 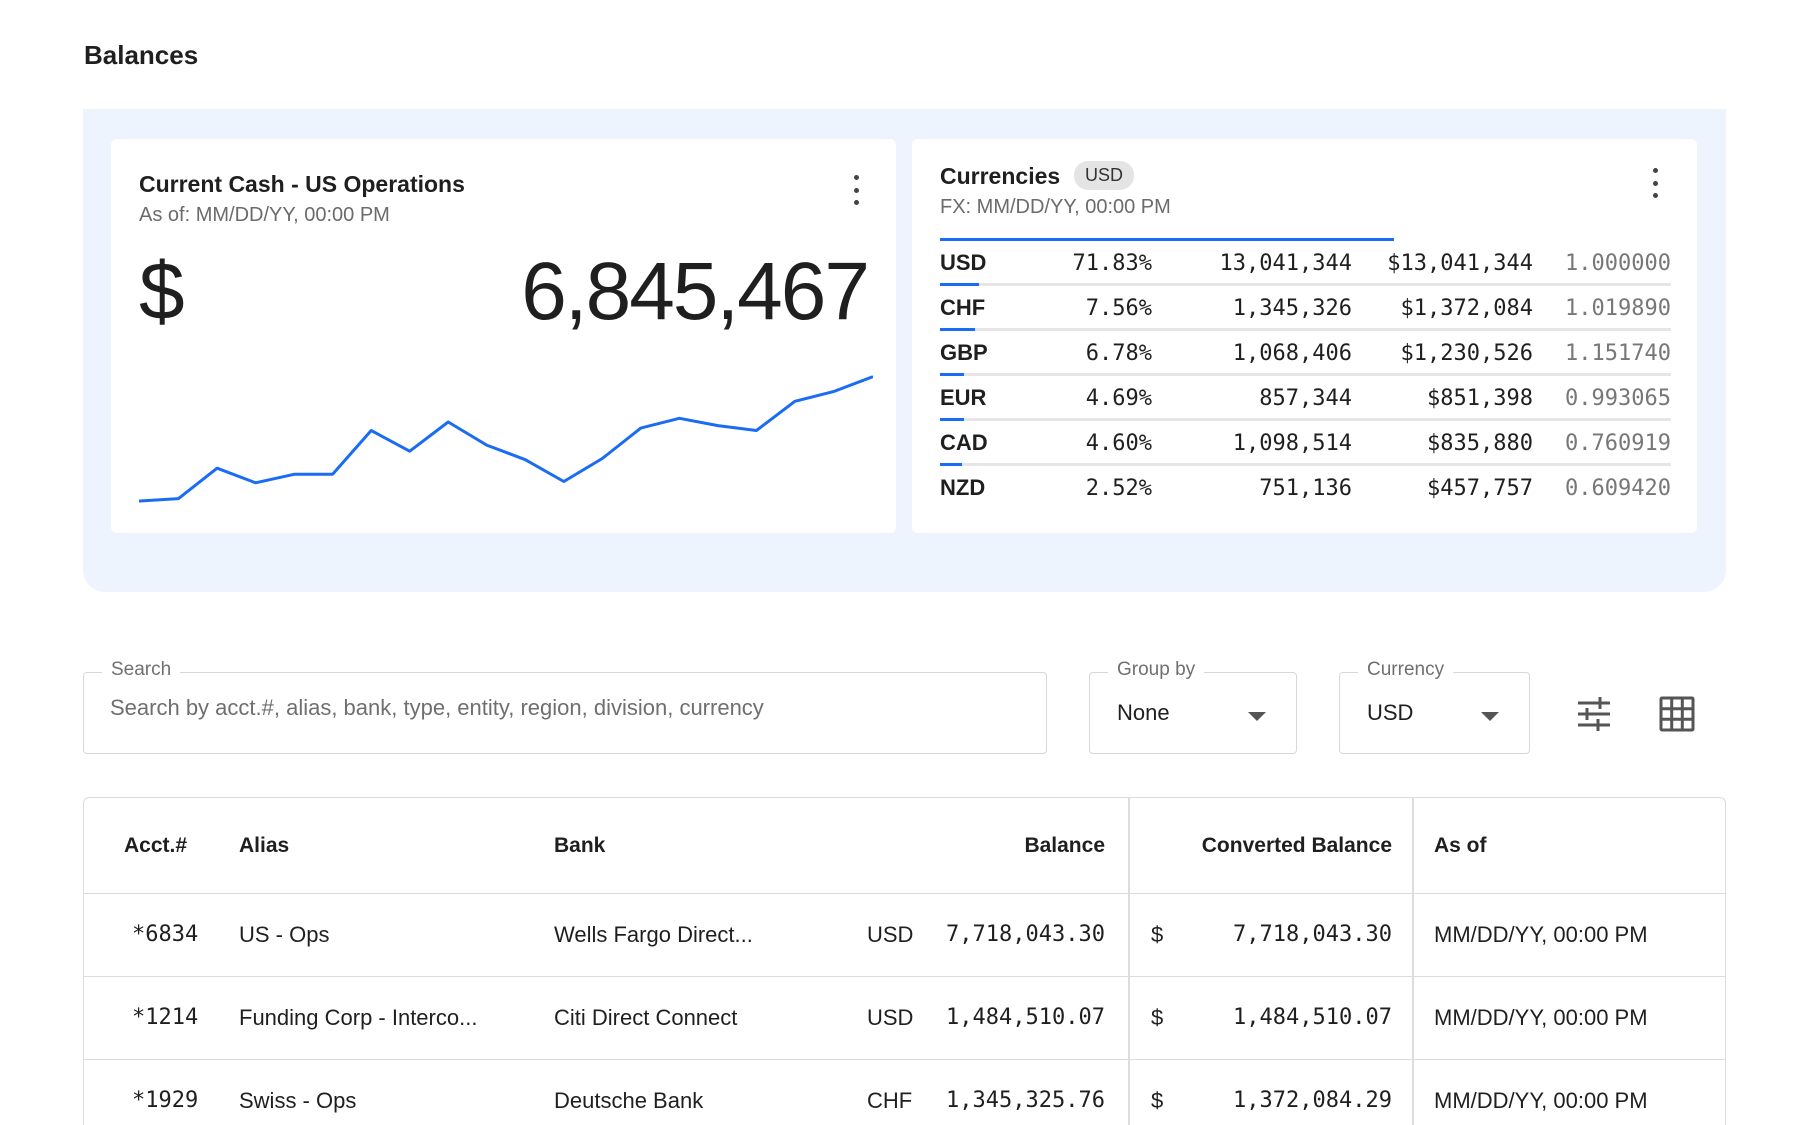 I want to click on currency-percent: 6.78%, so click(x=1118, y=353).